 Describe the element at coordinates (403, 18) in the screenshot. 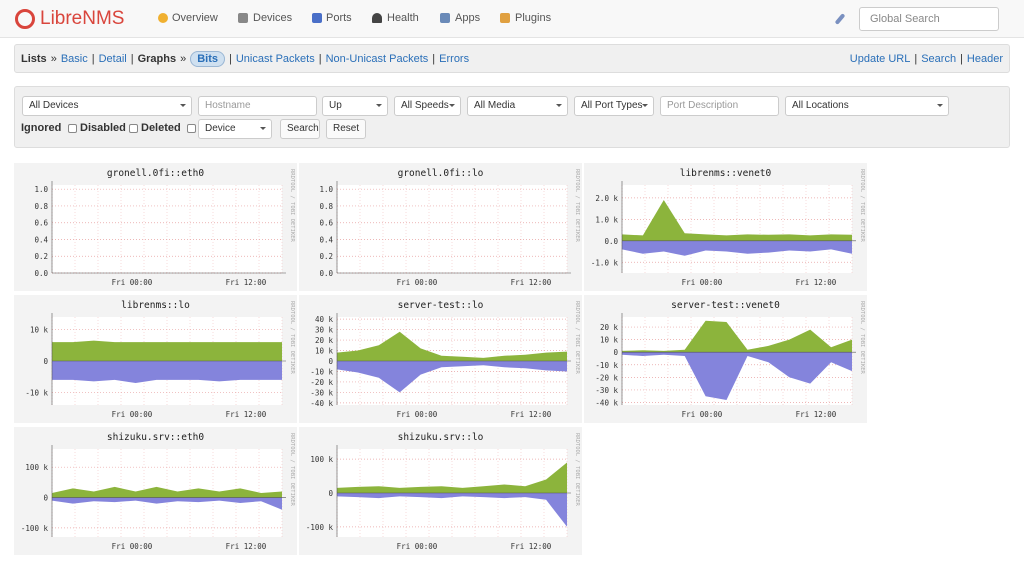

I see `nav-link: Health` at that location.